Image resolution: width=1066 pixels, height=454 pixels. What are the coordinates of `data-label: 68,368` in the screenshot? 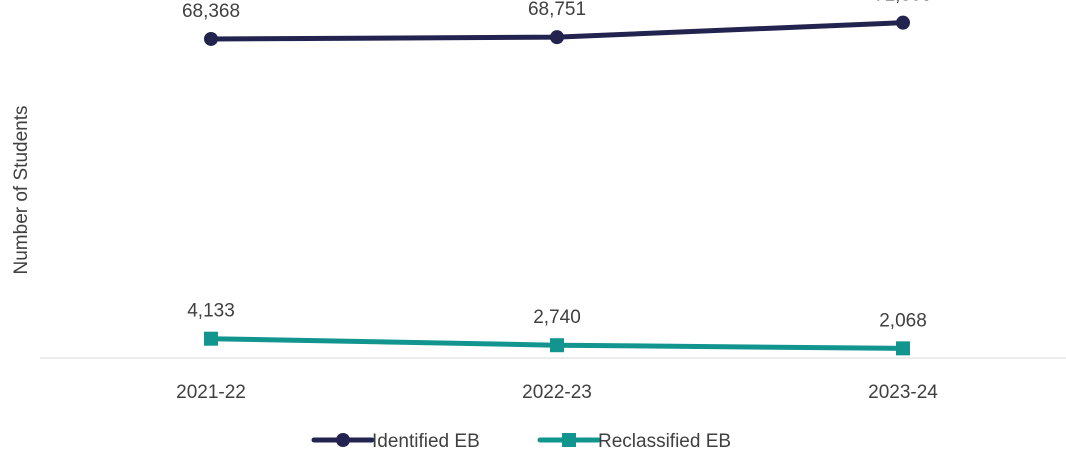 It's located at (211, 11).